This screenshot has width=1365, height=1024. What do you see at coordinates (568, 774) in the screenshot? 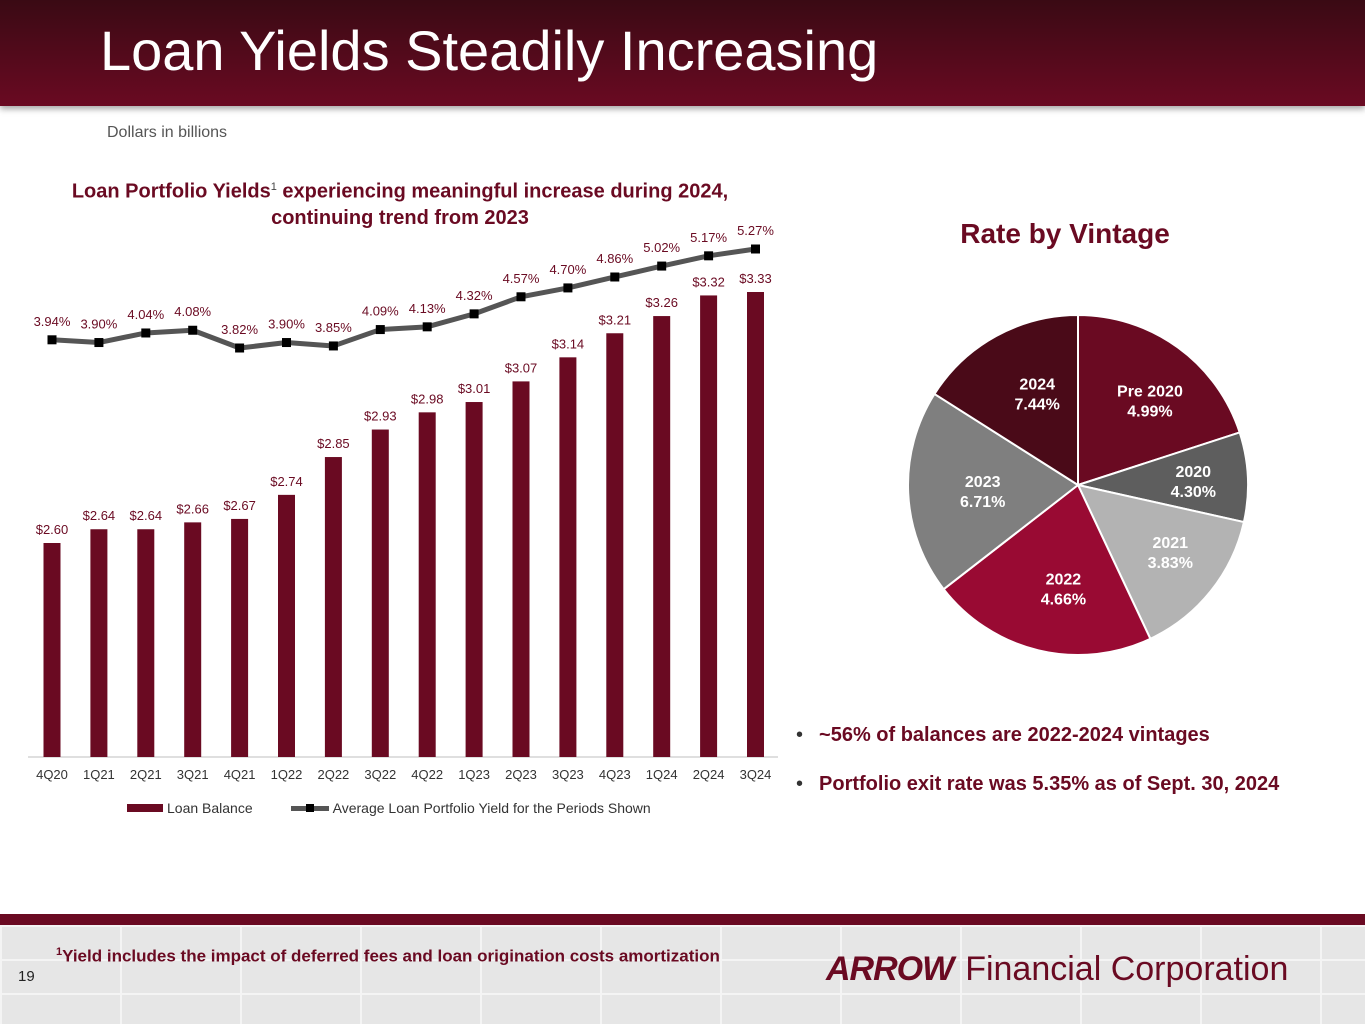
I see `x-tick-label: 3Q23` at bounding box center [568, 774].